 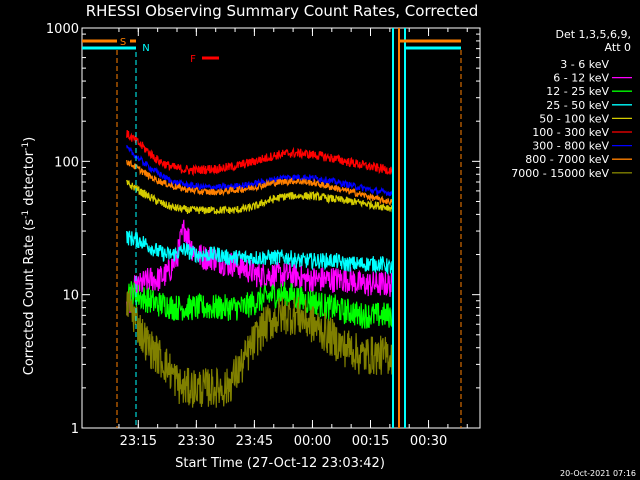 I want to click on x-tick-label: 23:15, so click(x=138, y=441).